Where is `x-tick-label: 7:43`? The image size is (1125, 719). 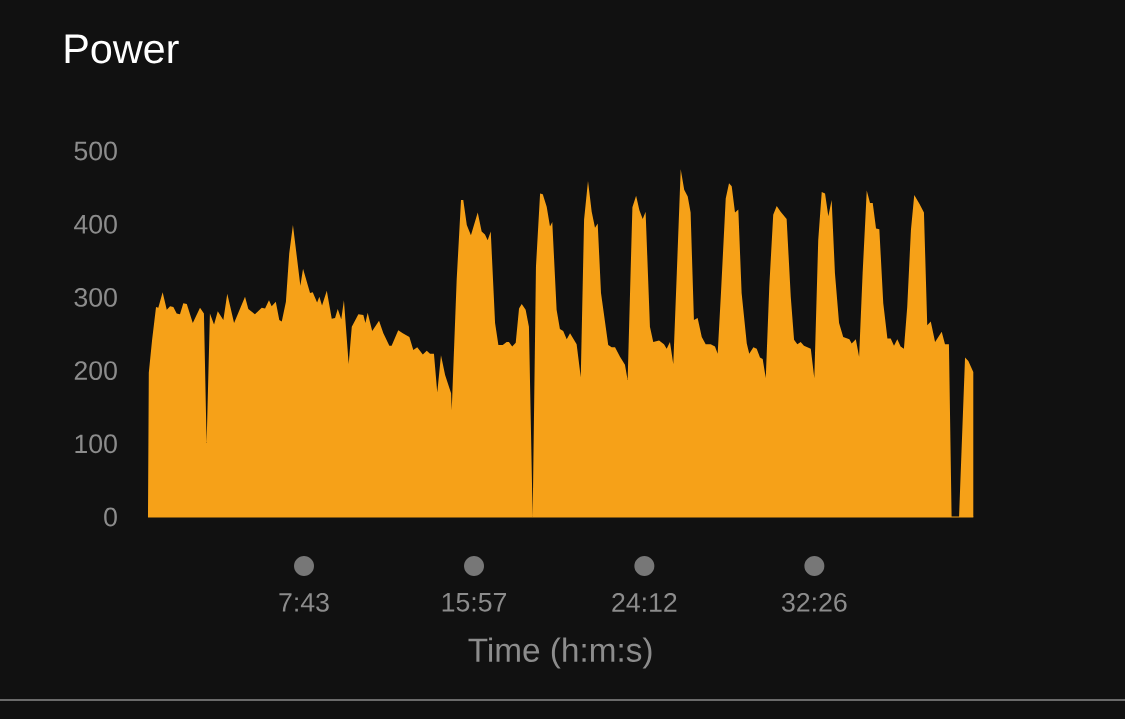
x-tick-label: 7:43 is located at coordinates (304, 602).